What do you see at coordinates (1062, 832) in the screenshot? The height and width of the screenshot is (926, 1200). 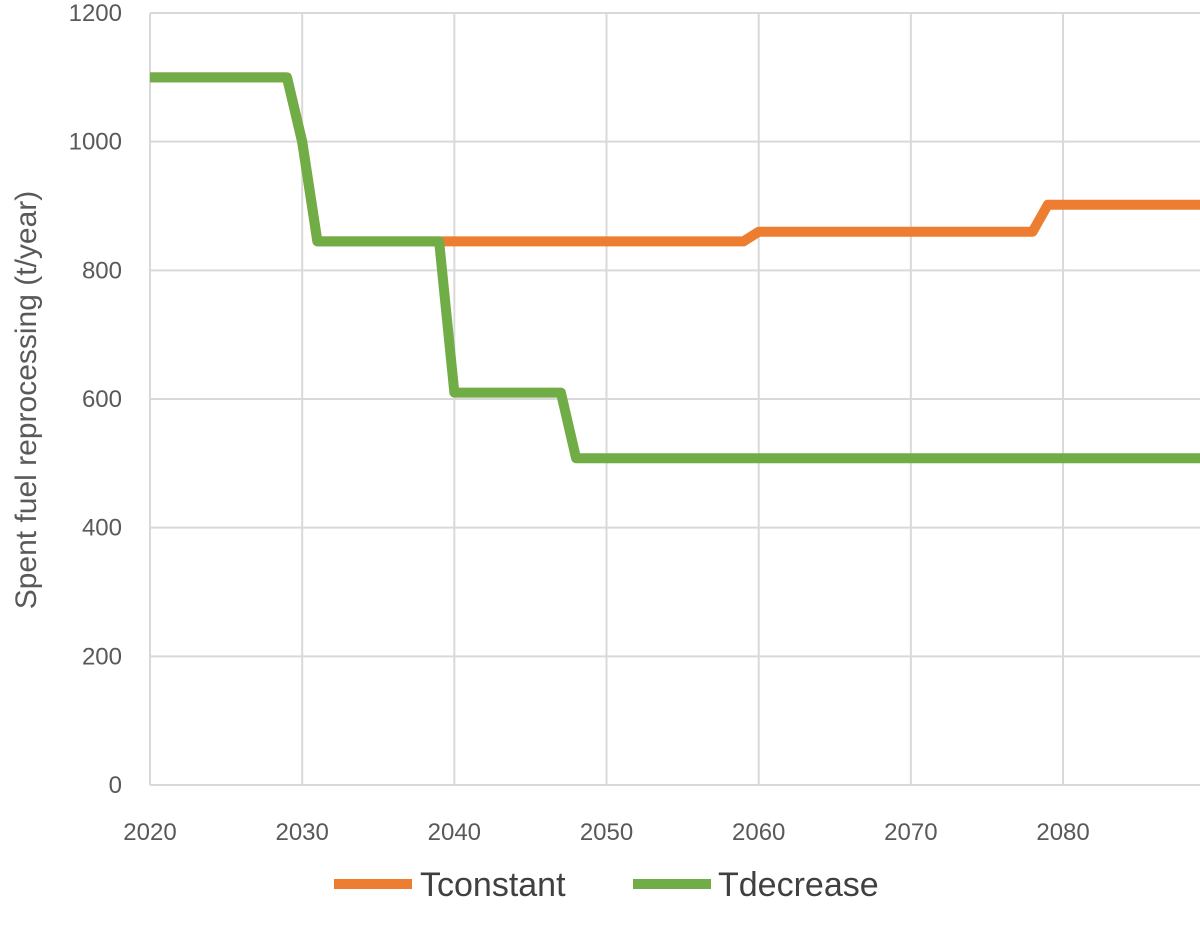 I see `x-tick-label: 2080` at bounding box center [1062, 832].